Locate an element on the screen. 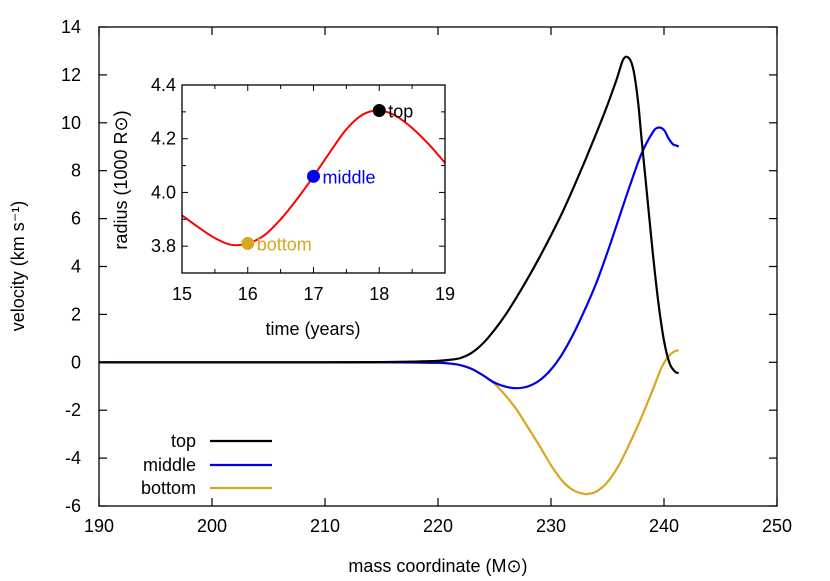 The width and height of the screenshot is (830, 581). marker-label-top: top is located at coordinates (400, 112).